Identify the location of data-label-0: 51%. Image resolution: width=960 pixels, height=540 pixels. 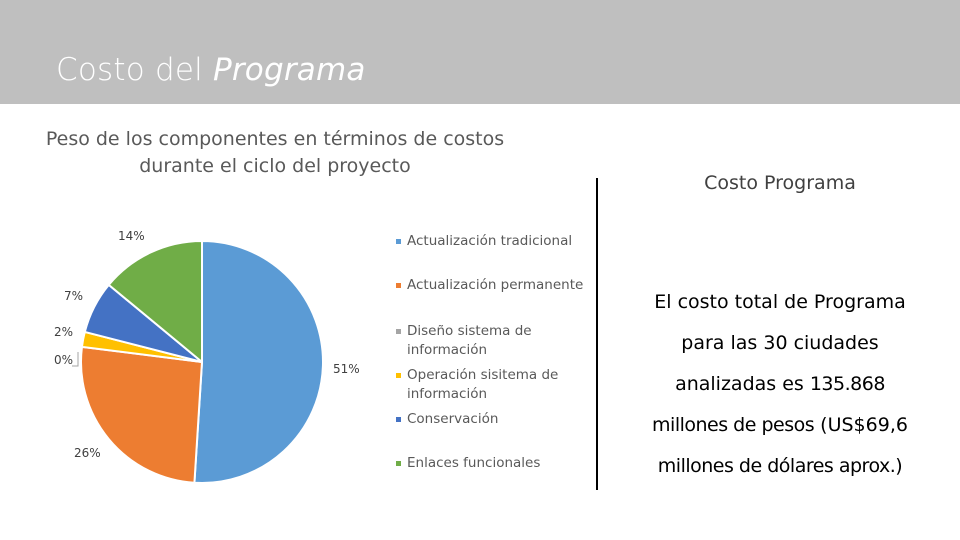
(346, 369).